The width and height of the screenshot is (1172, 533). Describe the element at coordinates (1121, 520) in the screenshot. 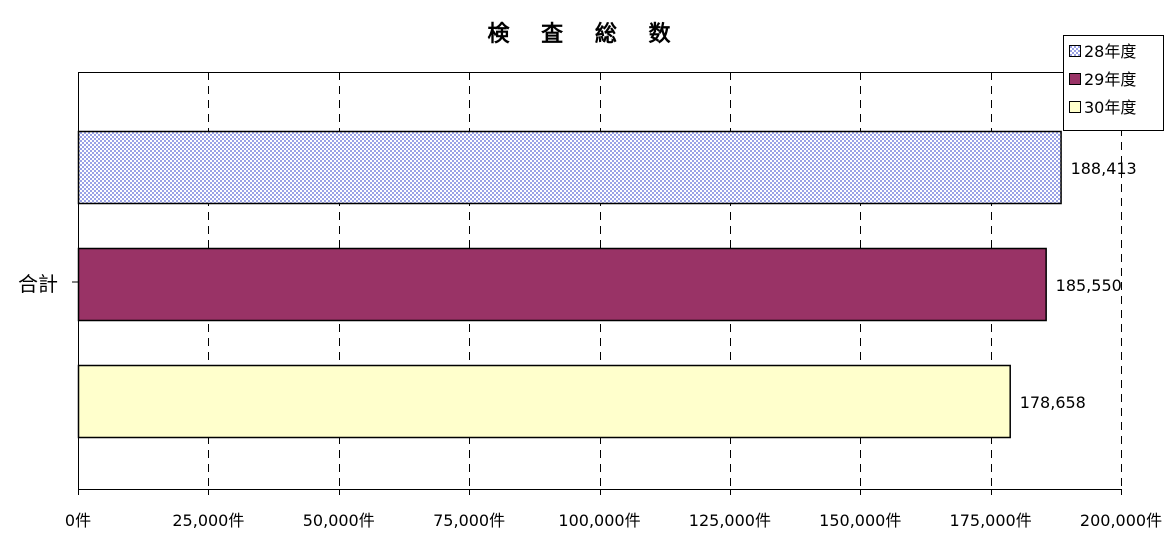

I see `x-tick-label: 200,000件` at that location.